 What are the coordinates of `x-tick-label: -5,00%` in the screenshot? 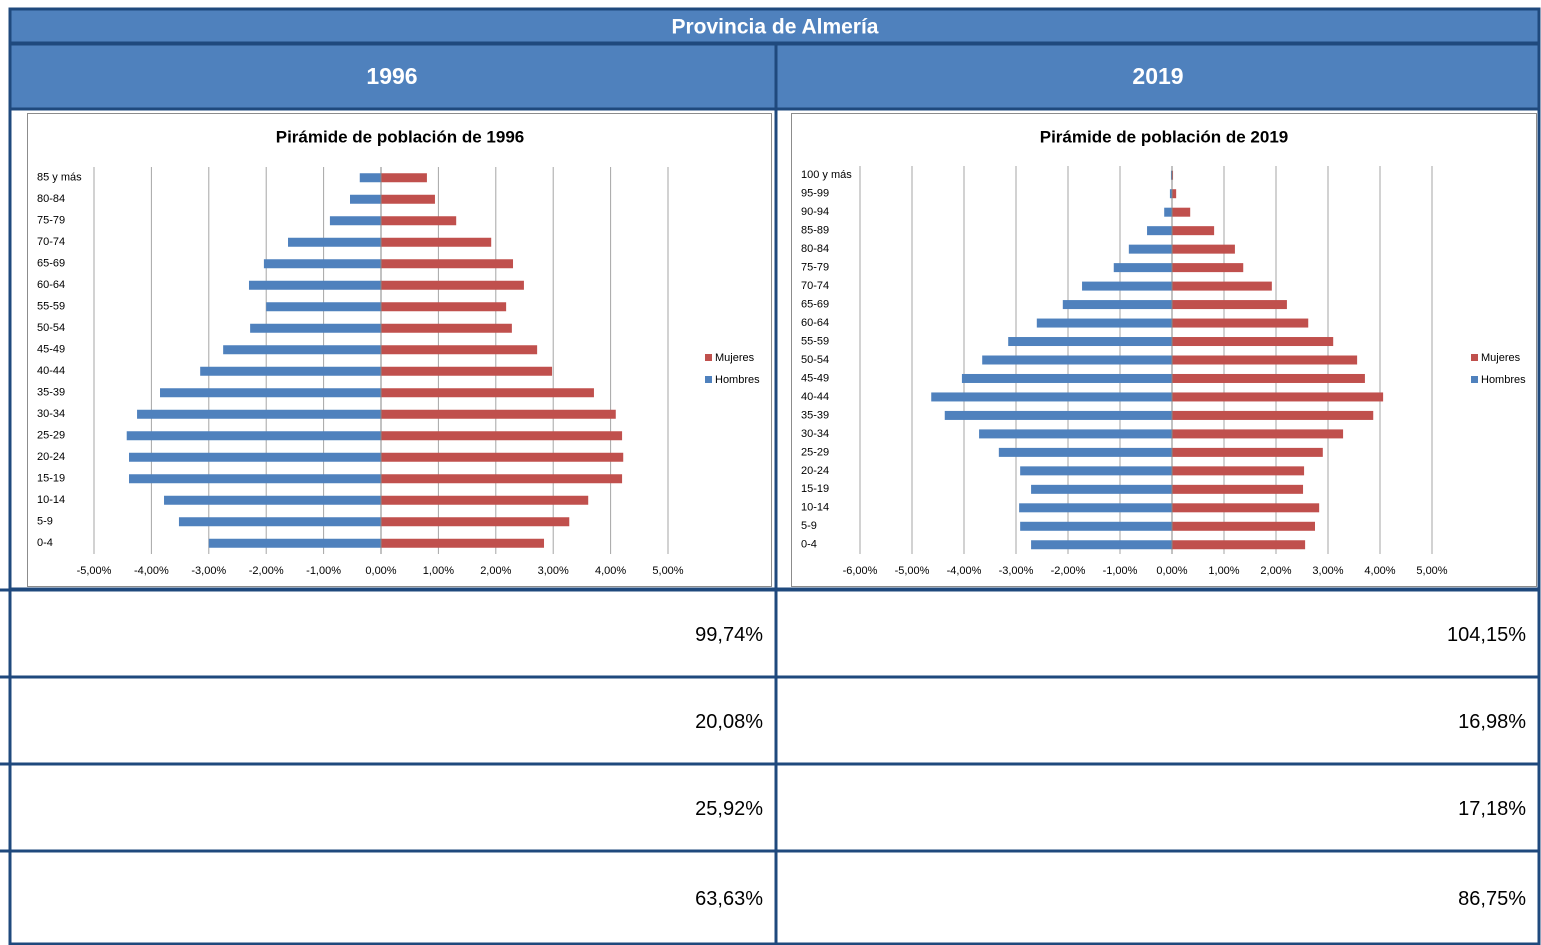 It's located at (94, 571).